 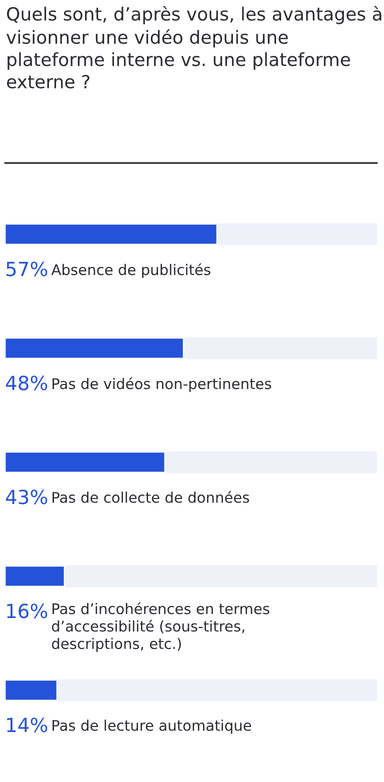 What do you see at coordinates (194, 47) in the screenshot?
I see `chart-title: Quels sont, d’après vous, les avantages à visionner une vidéo depuis une plateforme interne vs. une plateforme externe ?` at bounding box center [194, 47].